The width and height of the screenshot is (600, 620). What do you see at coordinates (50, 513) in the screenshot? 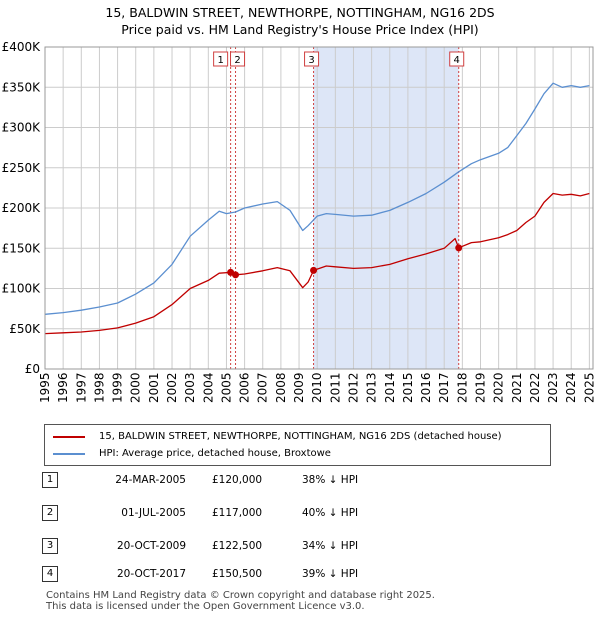
I see `transaction-number: 2` at bounding box center [50, 513].